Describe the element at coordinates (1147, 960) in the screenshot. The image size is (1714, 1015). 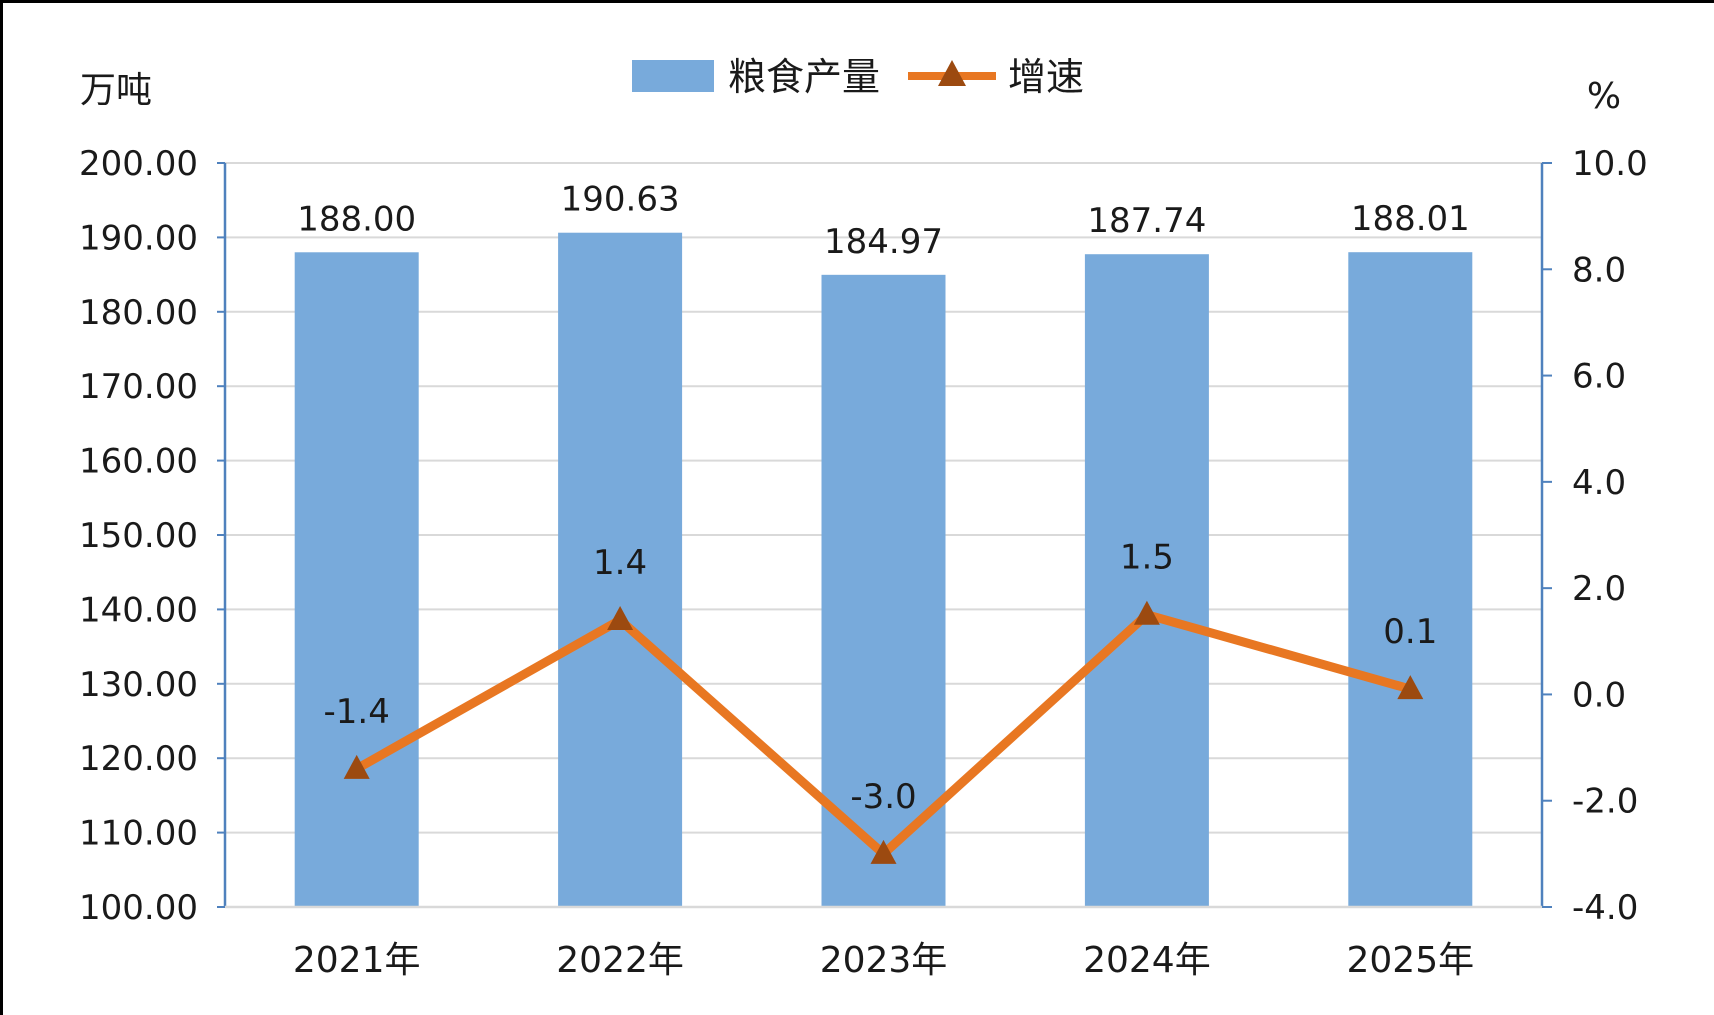
I see `category-label: 2024年` at that location.